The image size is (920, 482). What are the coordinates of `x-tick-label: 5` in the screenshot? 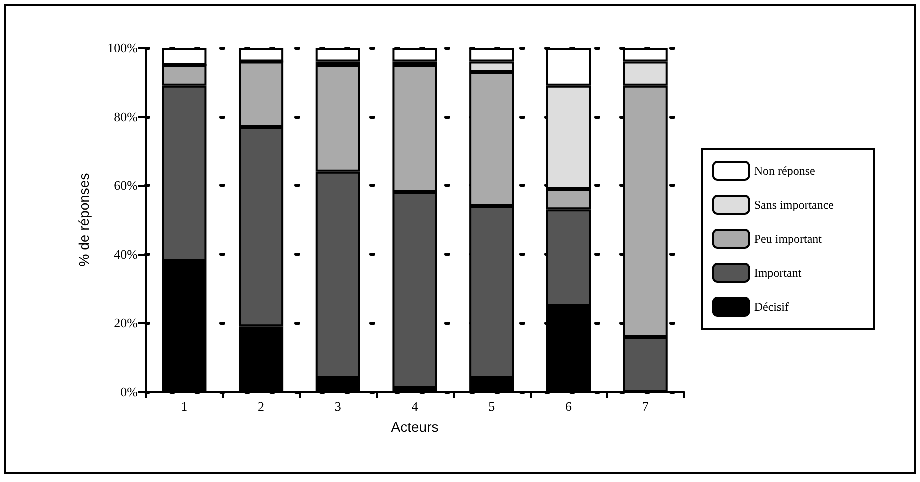 It's located at (492, 406).